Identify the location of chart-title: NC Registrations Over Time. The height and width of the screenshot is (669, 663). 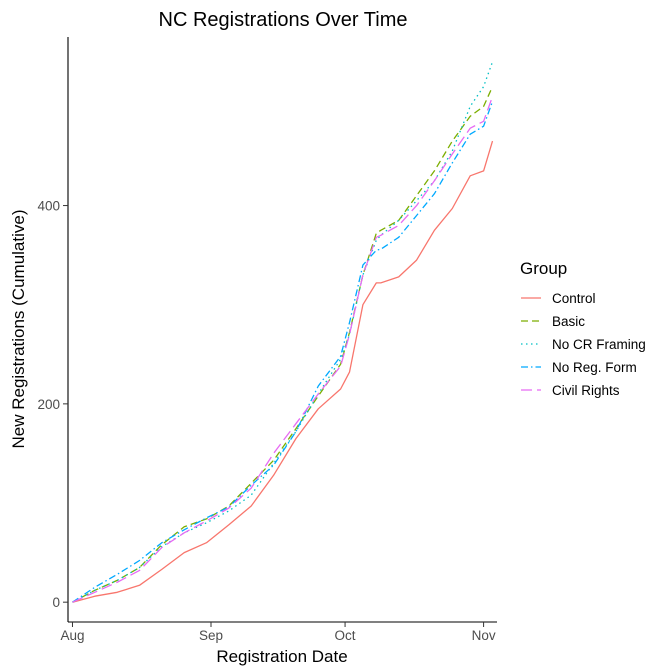
(283, 20).